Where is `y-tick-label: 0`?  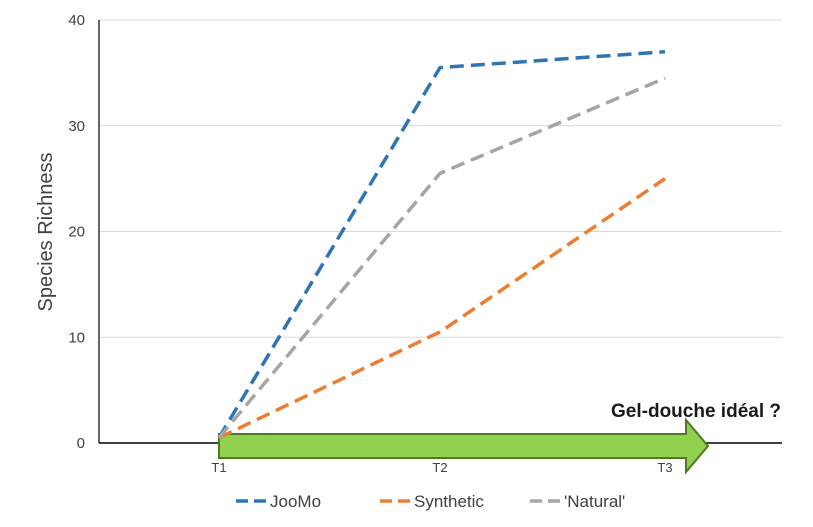 y-tick-label: 0 is located at coordinates (81, 443).